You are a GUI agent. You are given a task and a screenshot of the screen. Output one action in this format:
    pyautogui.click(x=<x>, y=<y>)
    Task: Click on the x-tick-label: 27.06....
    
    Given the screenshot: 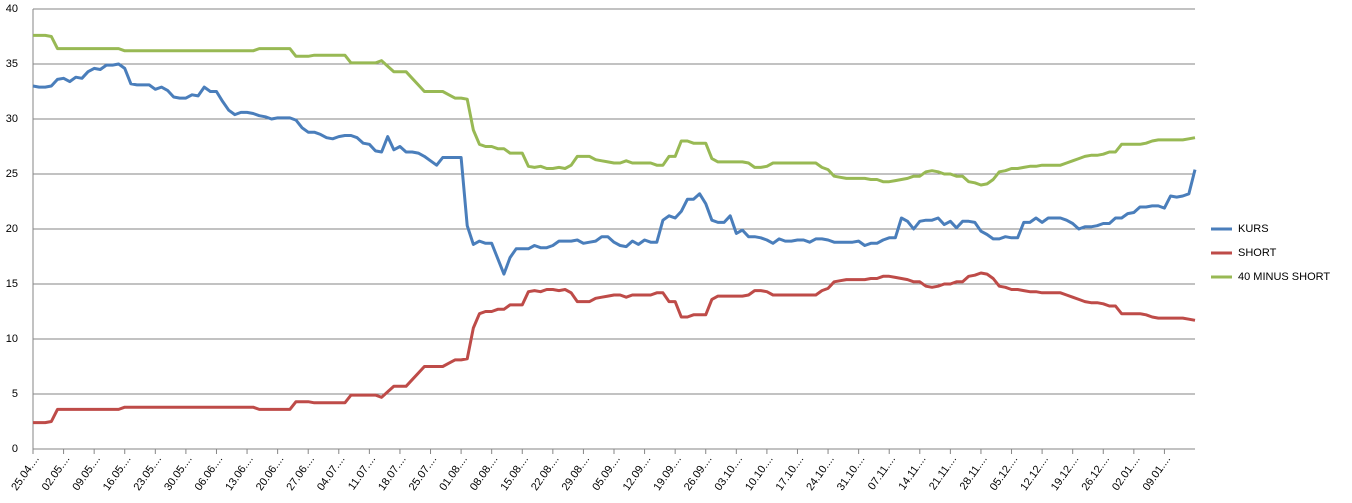 What is the action you would take?
    pyautogui.click(x=300, y=473)
    